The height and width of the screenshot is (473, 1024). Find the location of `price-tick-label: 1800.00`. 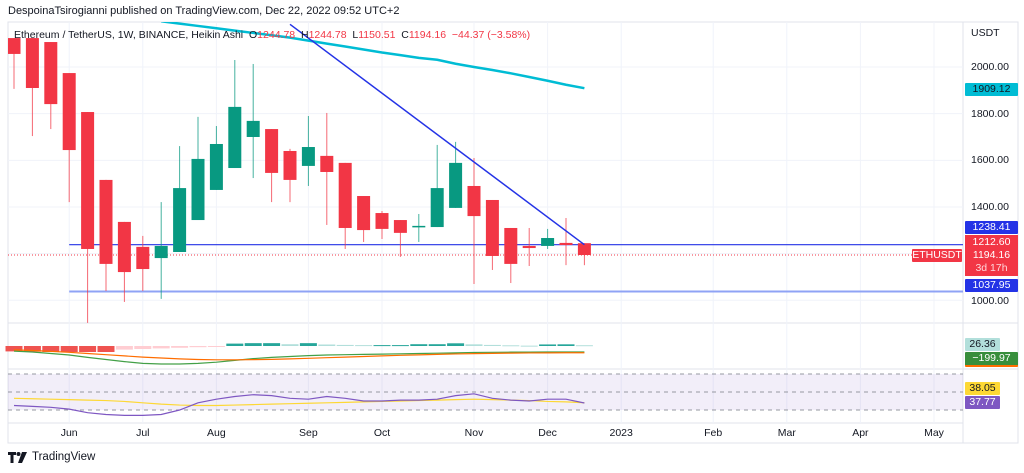

price-tick-label: 1800.00 is located at coordinates (990, 113).